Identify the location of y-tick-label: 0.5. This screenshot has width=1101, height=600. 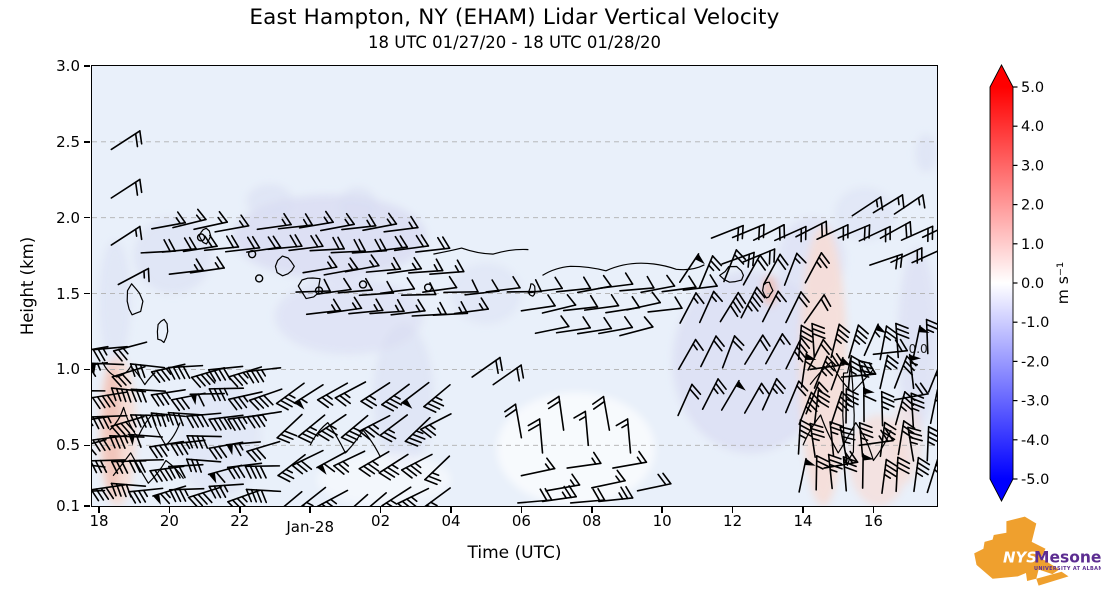
(68, 445).